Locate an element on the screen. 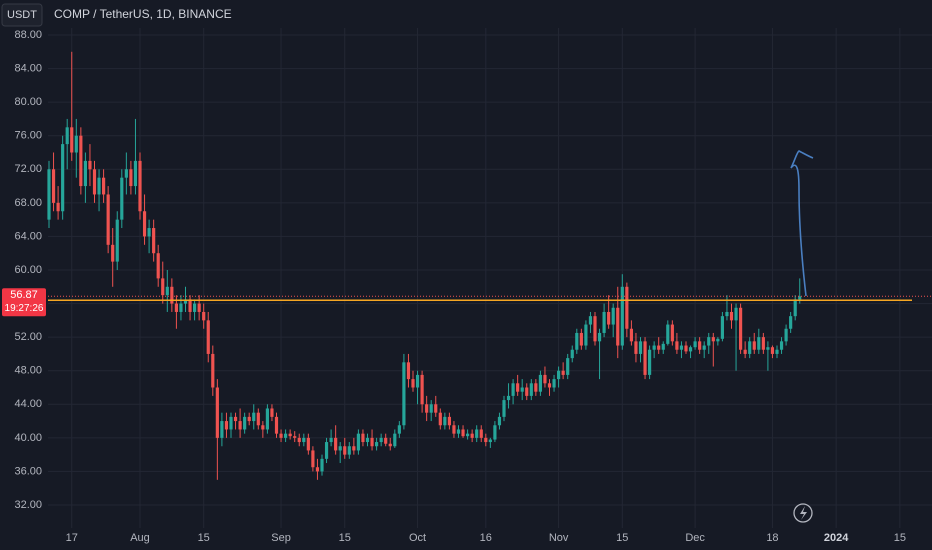 This screenshot has height=550, width=932. x-tick-label: Dec is located at coordinates (695, 538).